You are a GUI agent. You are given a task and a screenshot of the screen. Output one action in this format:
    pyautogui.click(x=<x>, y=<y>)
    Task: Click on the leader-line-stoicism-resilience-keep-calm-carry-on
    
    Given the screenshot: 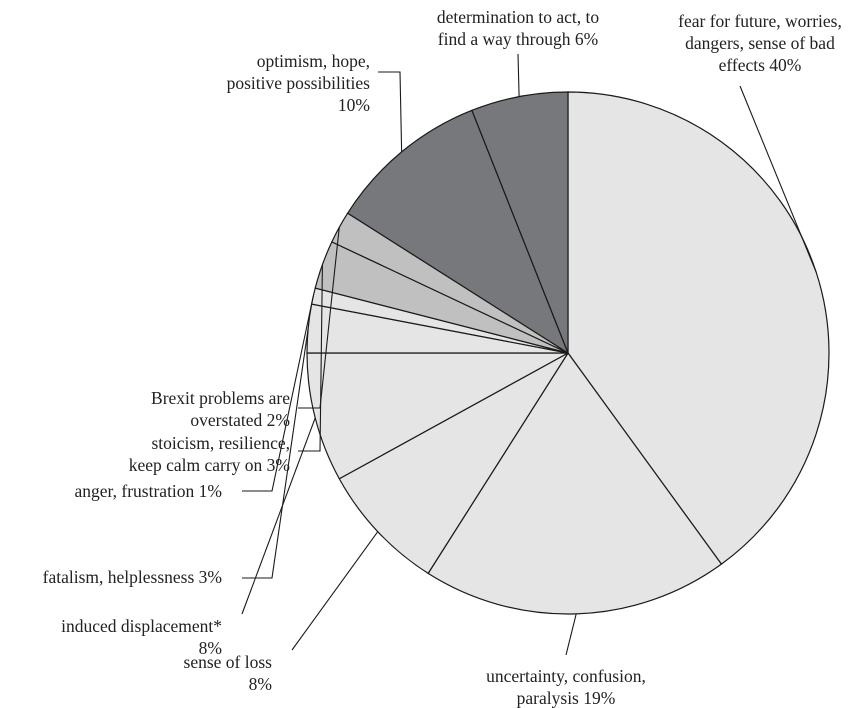 What is the action you would take?
    pyautogui.click(x=310, y=358)
    